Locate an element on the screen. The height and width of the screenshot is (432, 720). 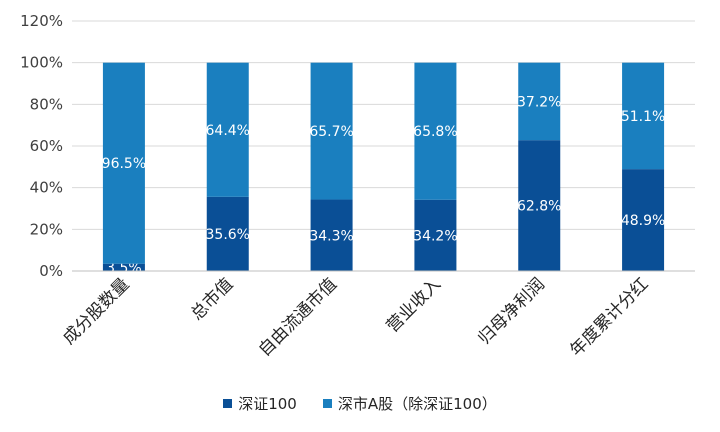
y-tick-label: 20% is located at coordinates (46, 229).